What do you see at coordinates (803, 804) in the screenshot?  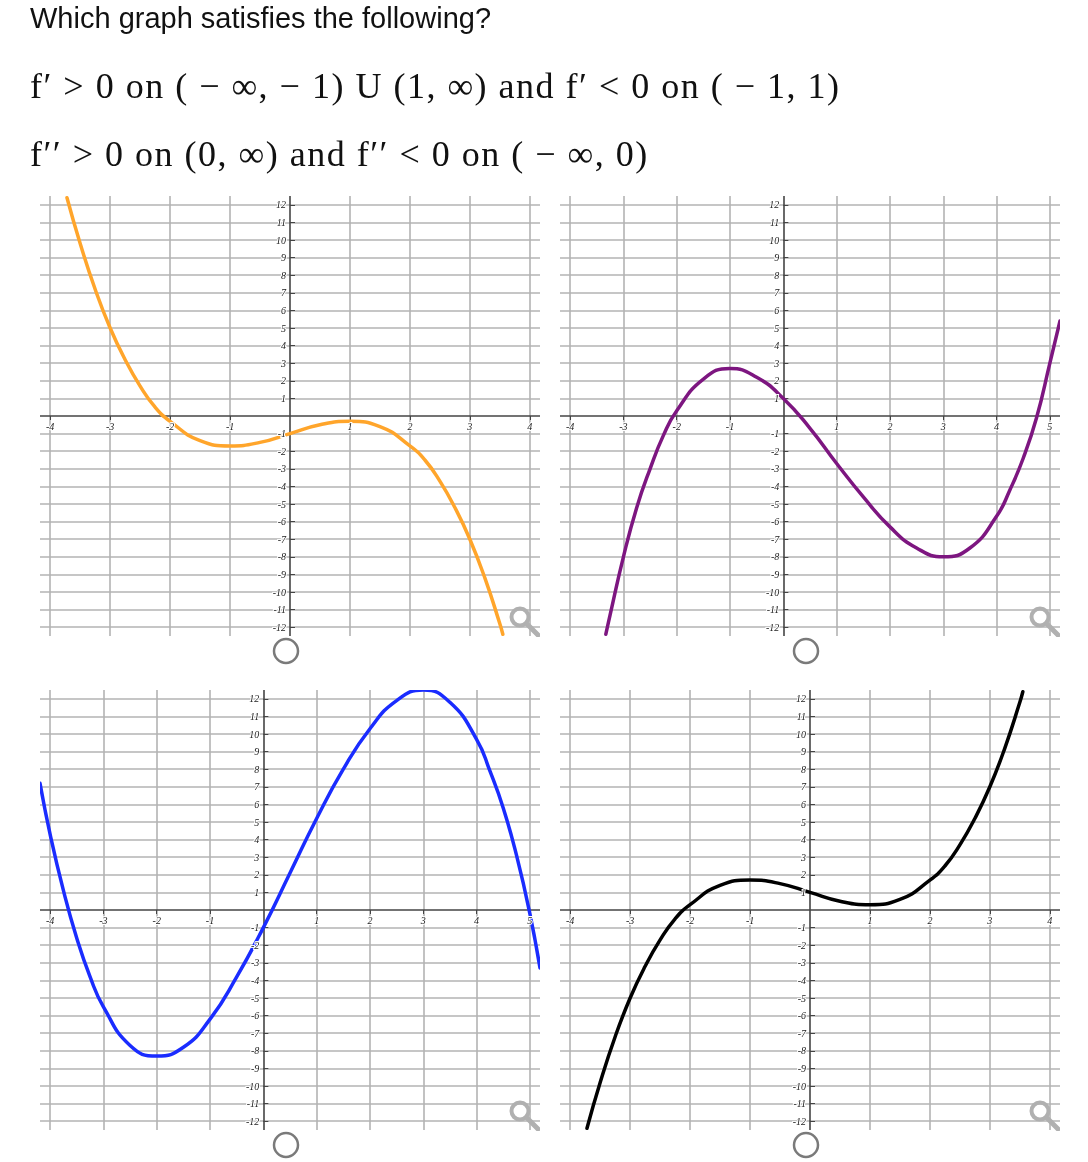 I see `y-tick-label: 6` at bounding box center [803, 804].